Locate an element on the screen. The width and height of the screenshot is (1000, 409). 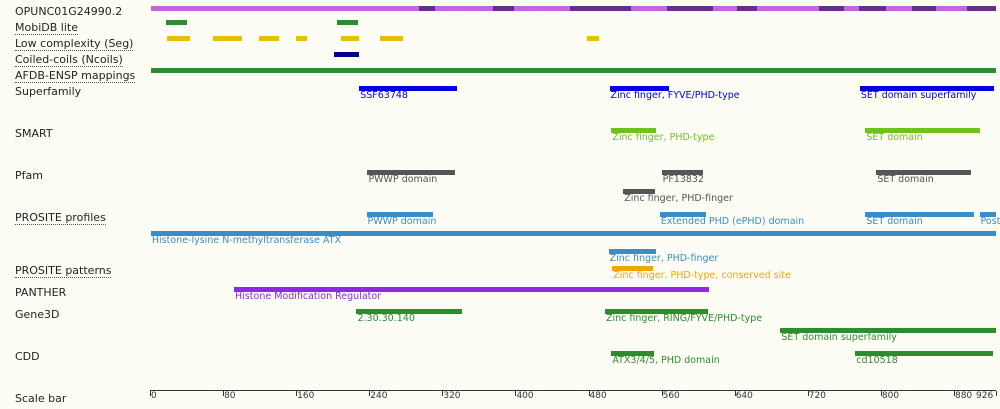
feature-label-gene3d: 2.30.30.140 is located at coordinates (386, 318).